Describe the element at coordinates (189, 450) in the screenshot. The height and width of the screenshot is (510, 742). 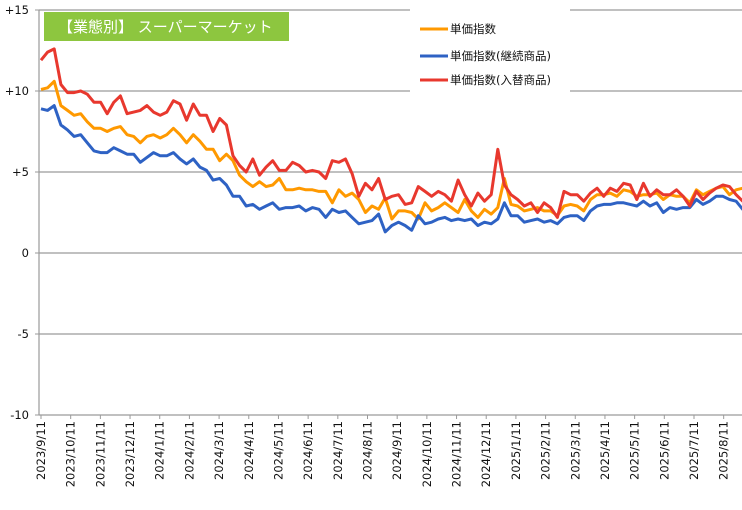
I see `x-tick-label: 2024/2/11` at that location.